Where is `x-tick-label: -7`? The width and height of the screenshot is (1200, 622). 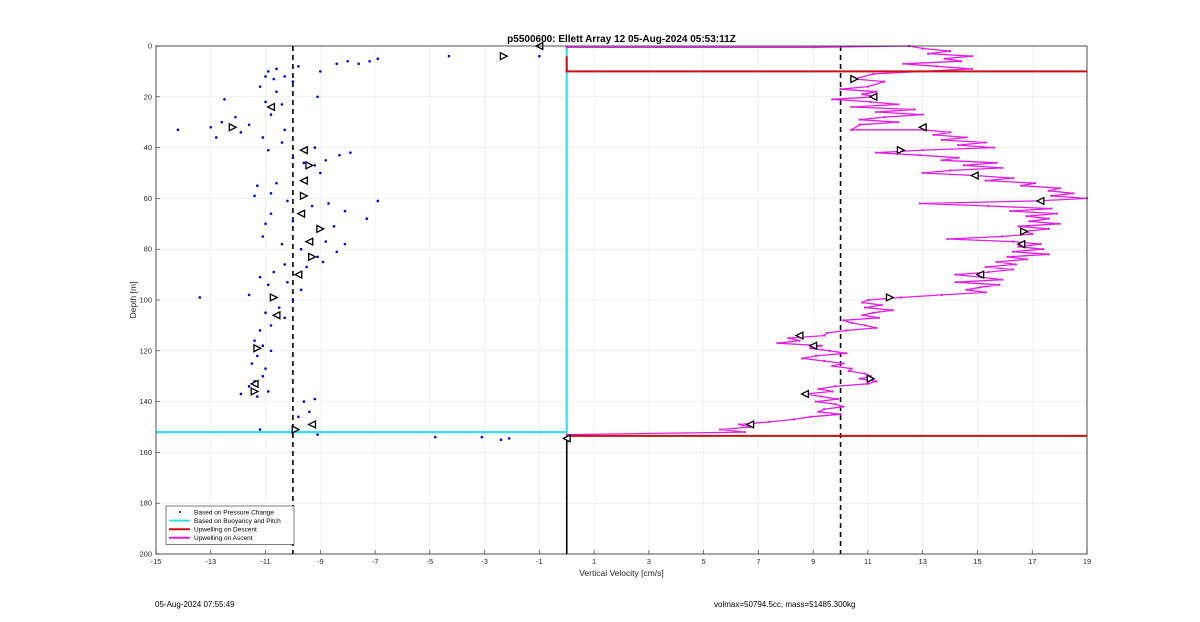
x-tick-label: -7 is located at coordinates (375, 561).